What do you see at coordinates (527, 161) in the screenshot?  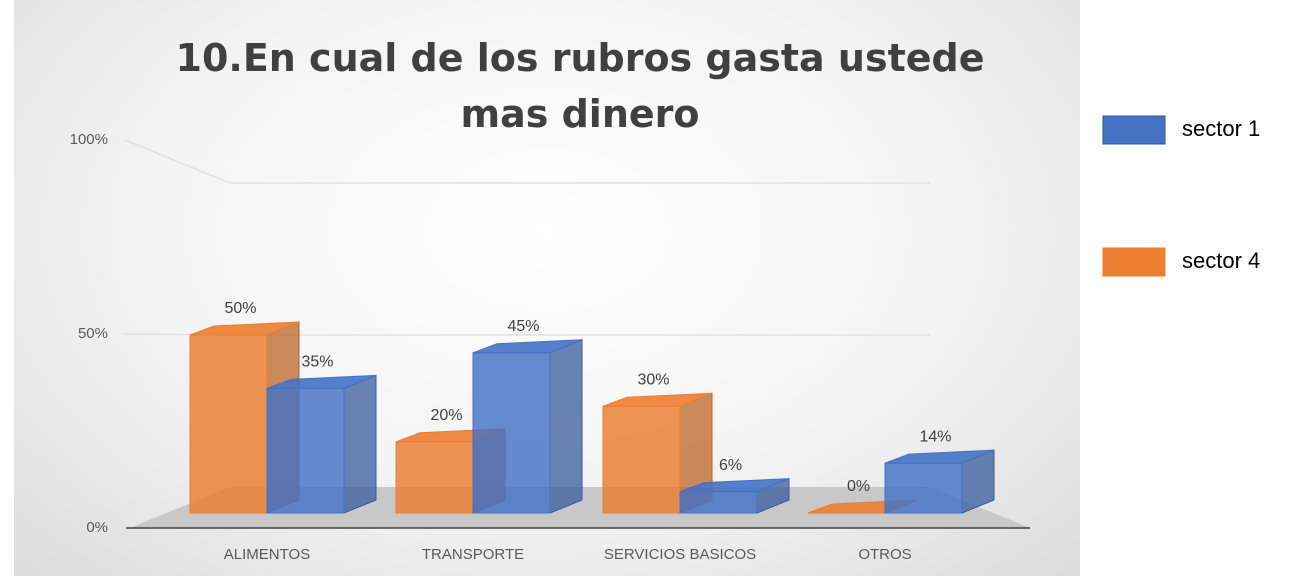 I see `grid-line` at bounding box center [527, 161].